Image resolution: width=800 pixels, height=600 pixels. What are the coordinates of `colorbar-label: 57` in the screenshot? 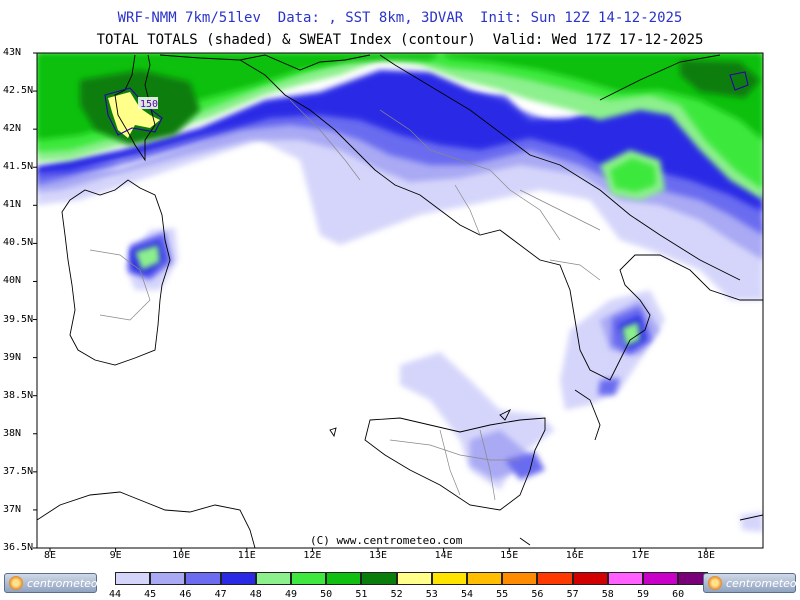 It's located at (572, 594).